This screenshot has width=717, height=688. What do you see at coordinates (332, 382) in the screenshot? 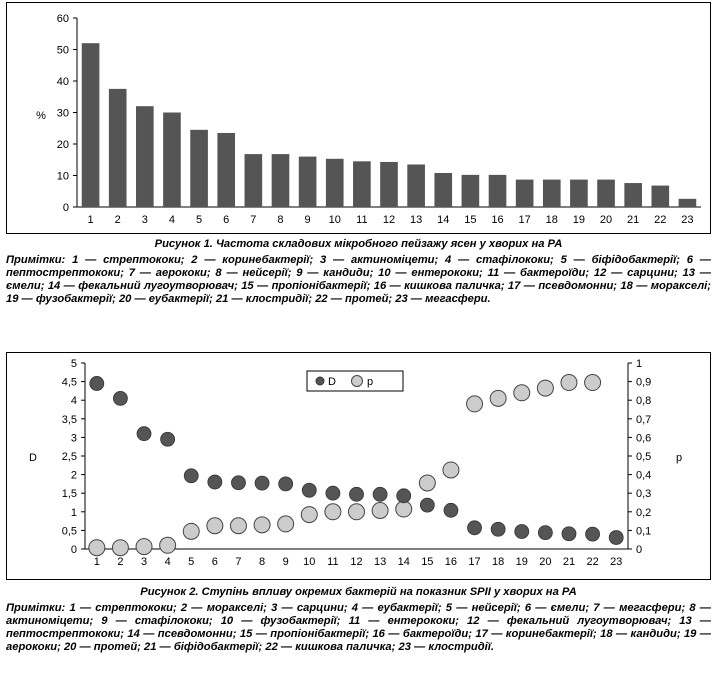
I see `legend-label-d: D` at bounding box center [332, 382].